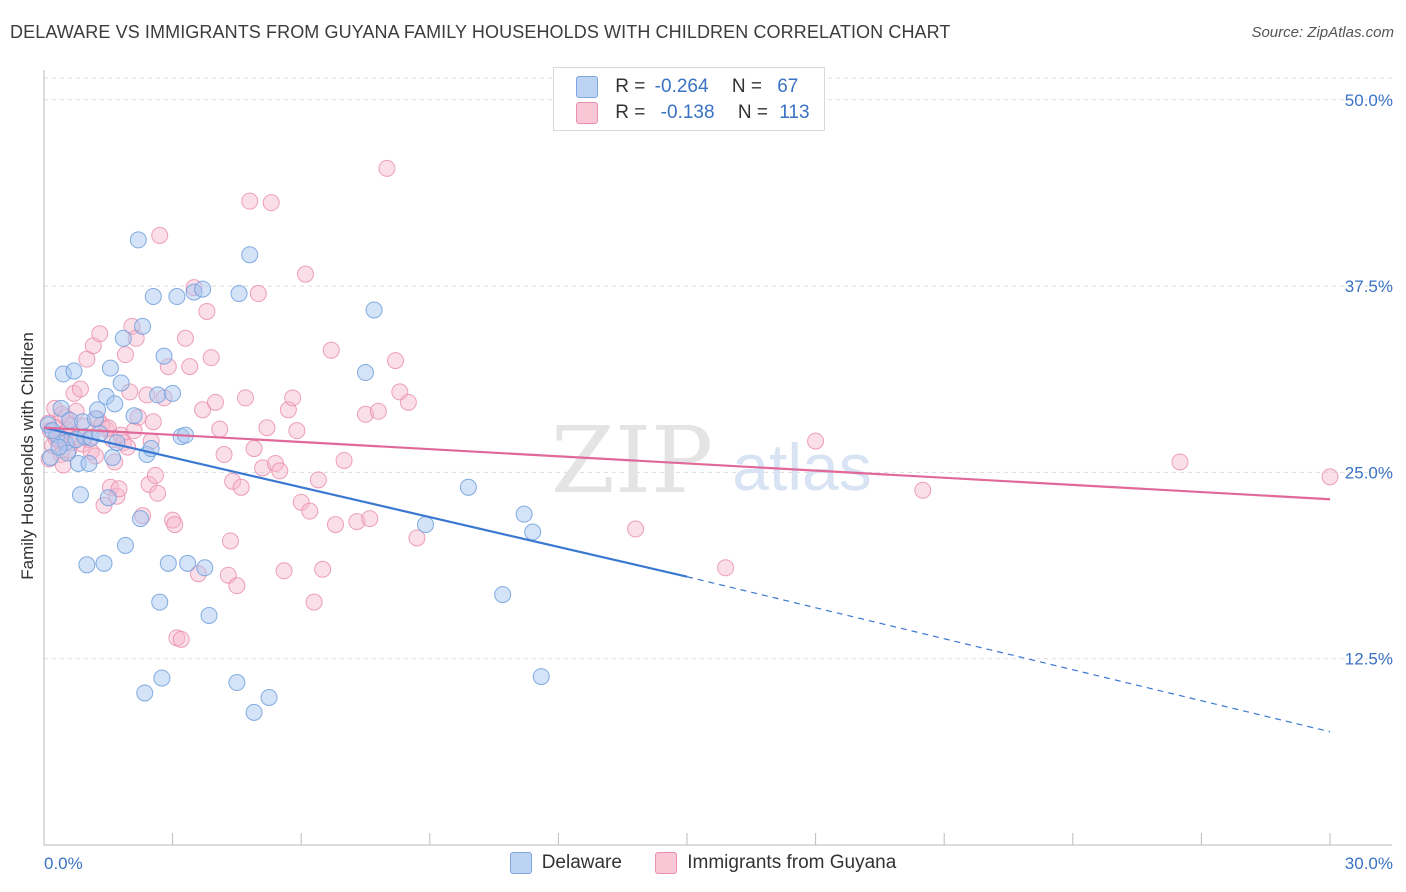 This screenshot has height=892, width=1406. What do you see at coordinates (1369, 659) in the screenshot?
I see `y-tick-label: 12.5%` at bounding box center [1369, 659].